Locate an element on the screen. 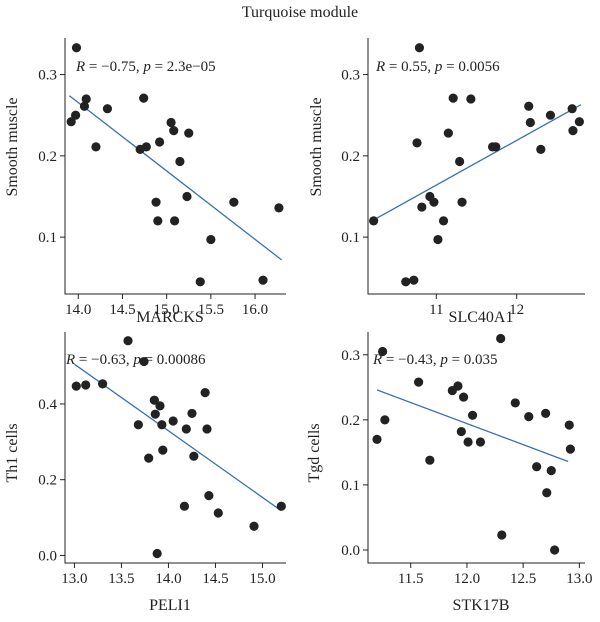  x-tick-label: 11 is located at coordinates (436, 310).